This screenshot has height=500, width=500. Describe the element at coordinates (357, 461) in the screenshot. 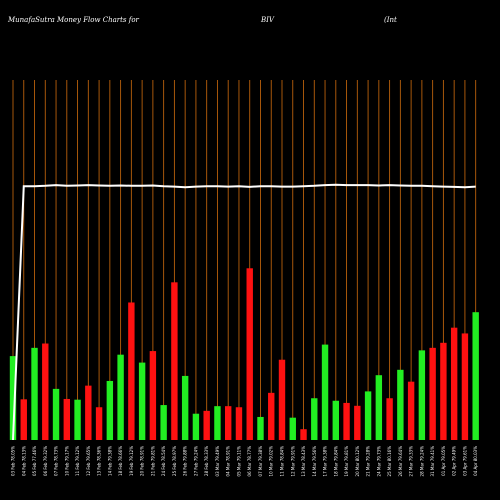

I see `x-tick-label: 20 Mar 80.12%` at that location.